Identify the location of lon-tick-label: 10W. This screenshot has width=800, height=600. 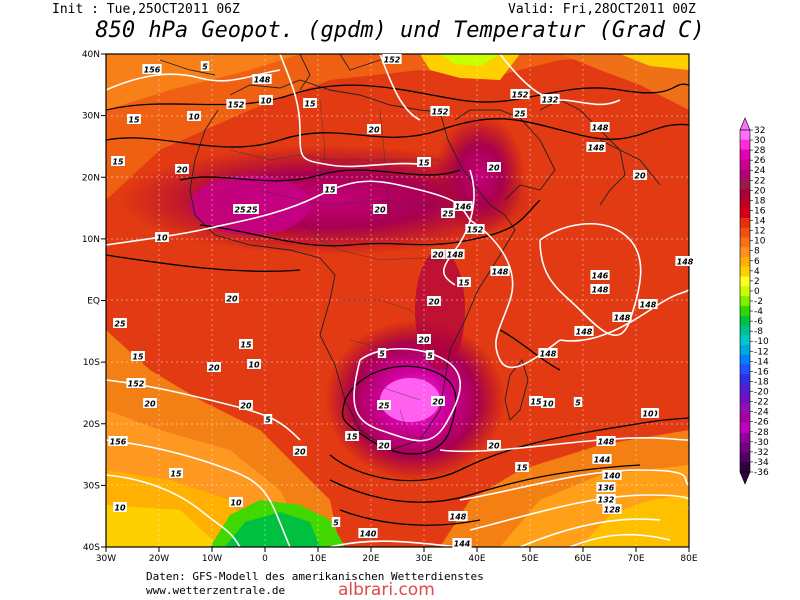
(212, 559).